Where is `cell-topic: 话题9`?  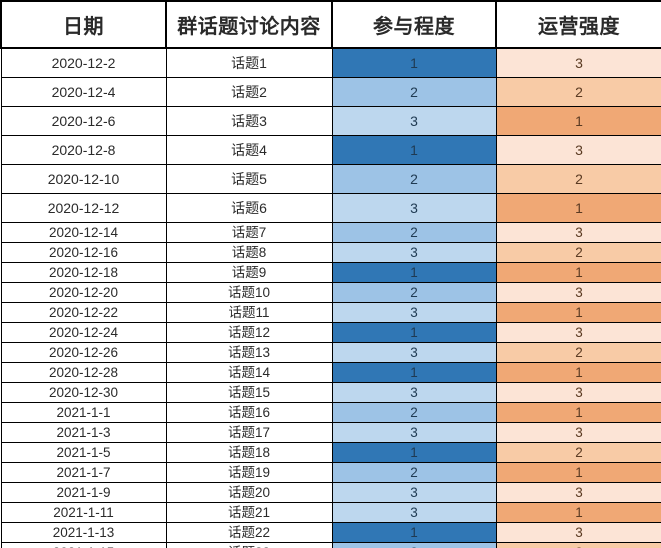 cell-topic: 话题9 is located at coordinates (249, 272).